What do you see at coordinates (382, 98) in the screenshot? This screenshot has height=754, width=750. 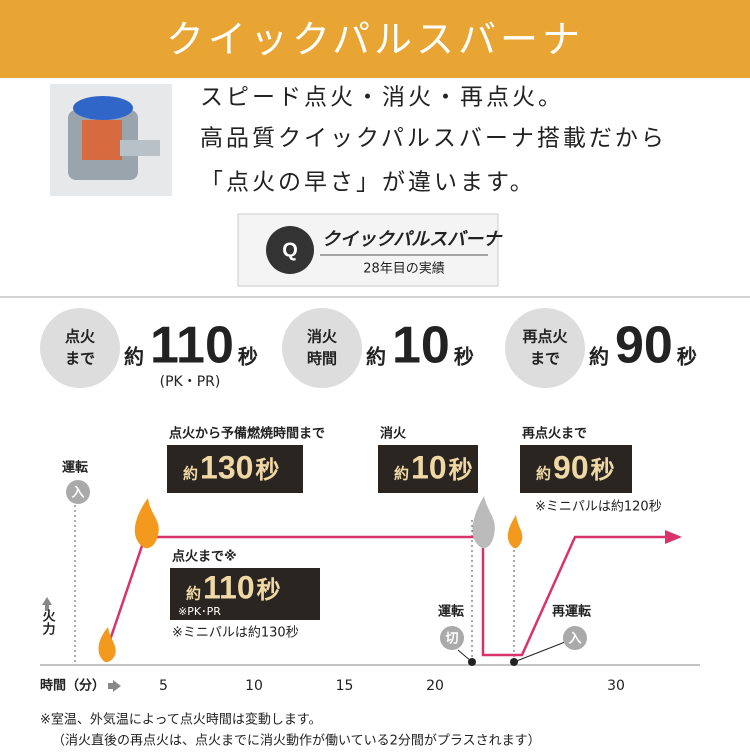 I see `intro-line: スピード点火・消火・再点火。` at bounding box center [382, 98].